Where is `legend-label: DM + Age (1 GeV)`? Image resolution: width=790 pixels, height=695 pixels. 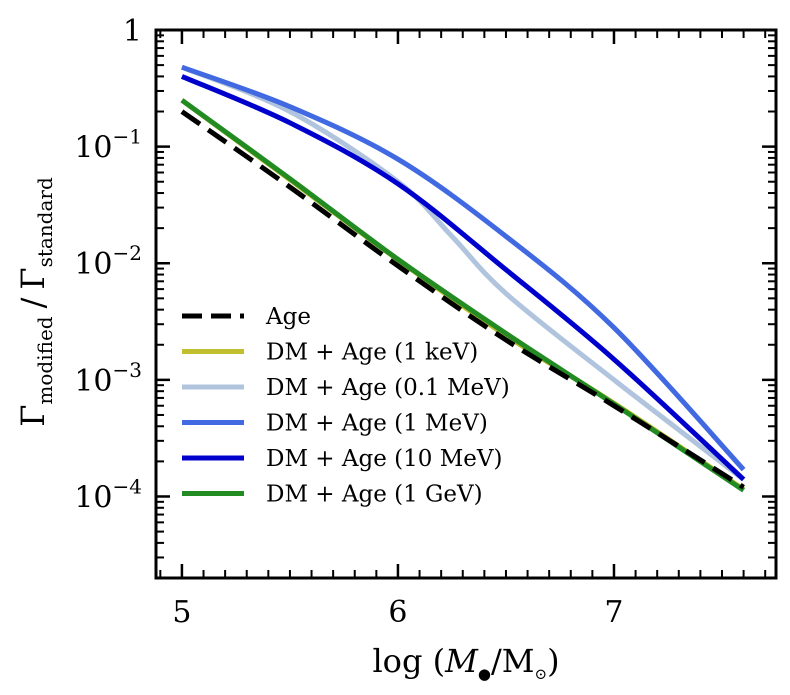
legend-label: DM + Age (1 GeV) is located at coordinates (374, 495).